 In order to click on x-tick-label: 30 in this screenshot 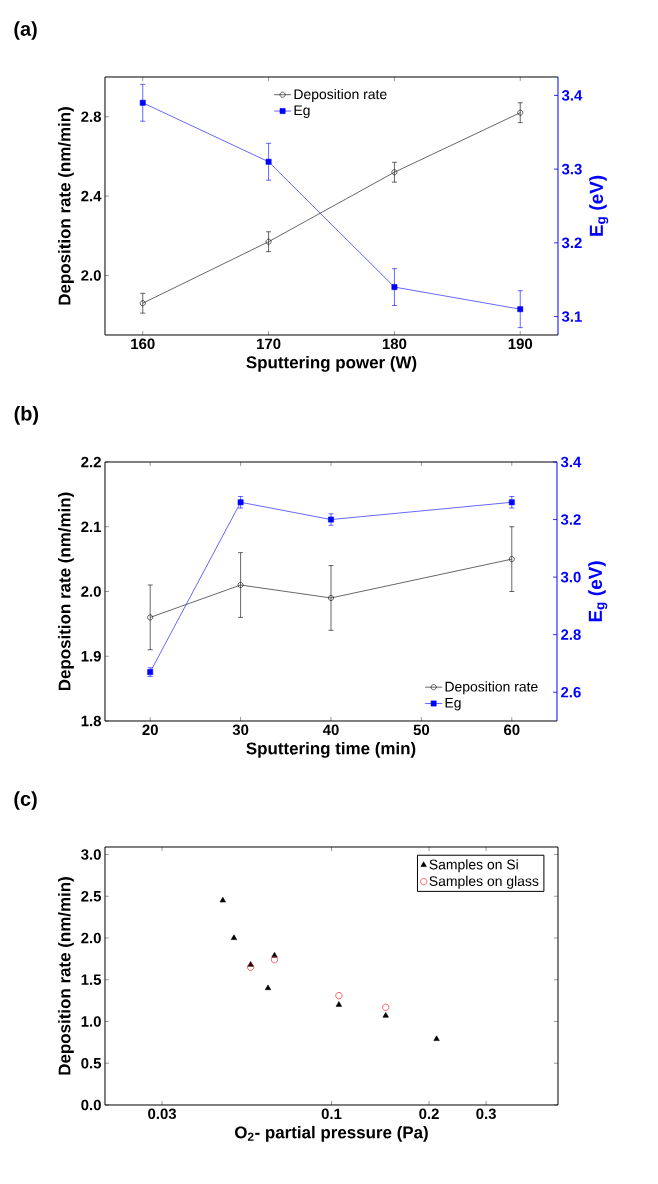, I will do `click(240, 730)`.